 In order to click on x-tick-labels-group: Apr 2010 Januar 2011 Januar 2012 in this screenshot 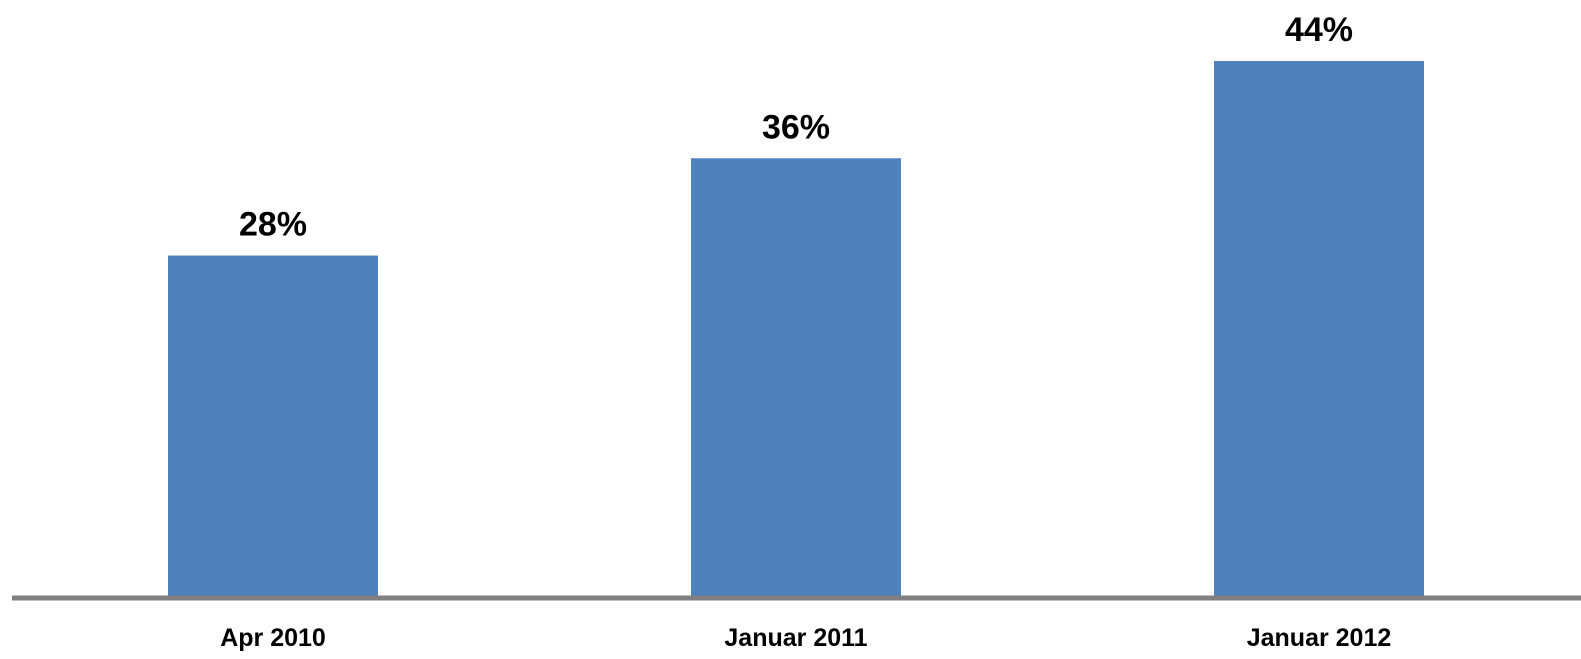, I will do `click(805, 638)`.